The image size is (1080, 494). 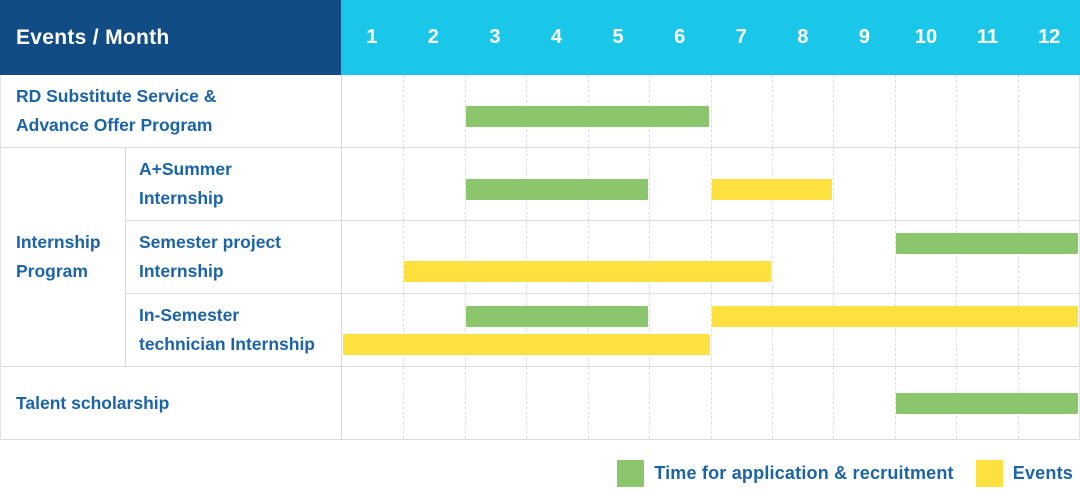 What do you see at coordinates (372, 37) in the screenshot?
I see `month-header-cell: 1` at bounding box center [372, 37].